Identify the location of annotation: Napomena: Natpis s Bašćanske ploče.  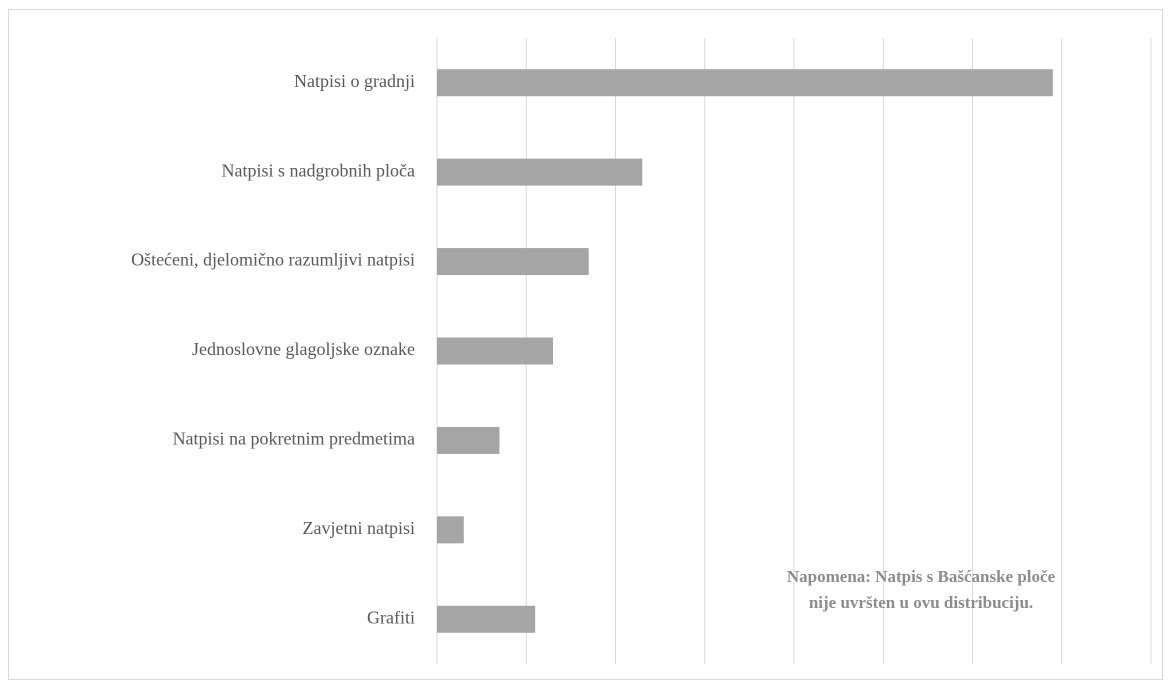
(921, 576).